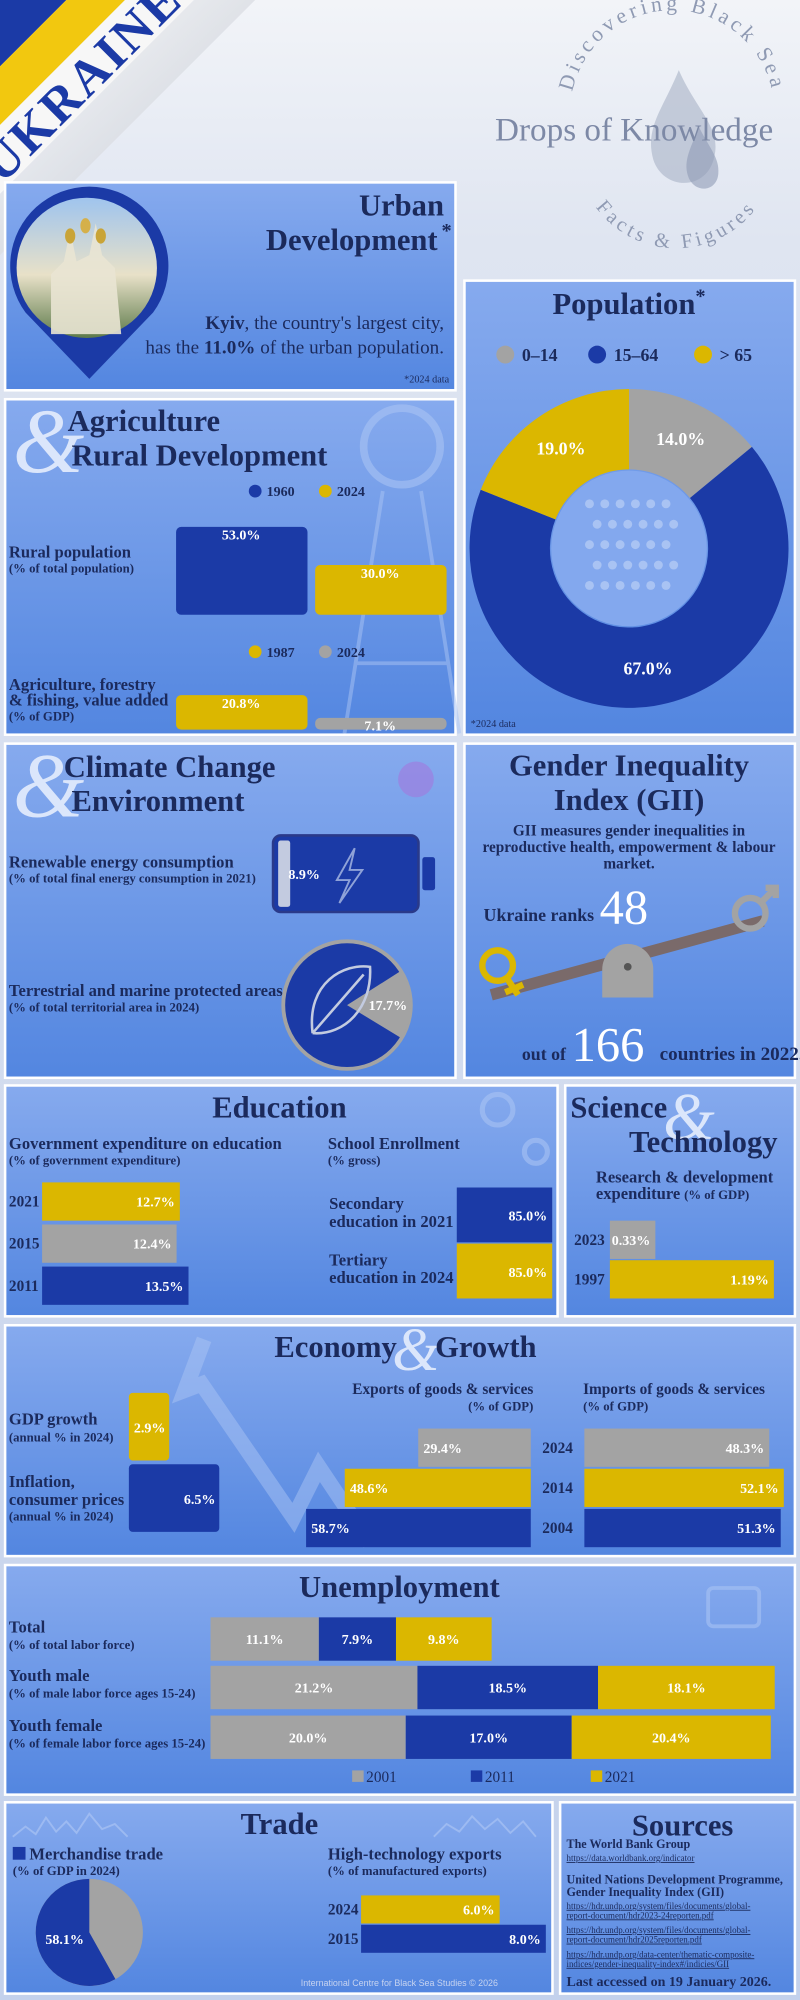 Image resolution: width=800 pixels, height=2000 pixels. Describe the element at coordinates (669, 1982) in the screenshot. I see `accessed-note: Last accessed on 19 January 2026.` at that location.